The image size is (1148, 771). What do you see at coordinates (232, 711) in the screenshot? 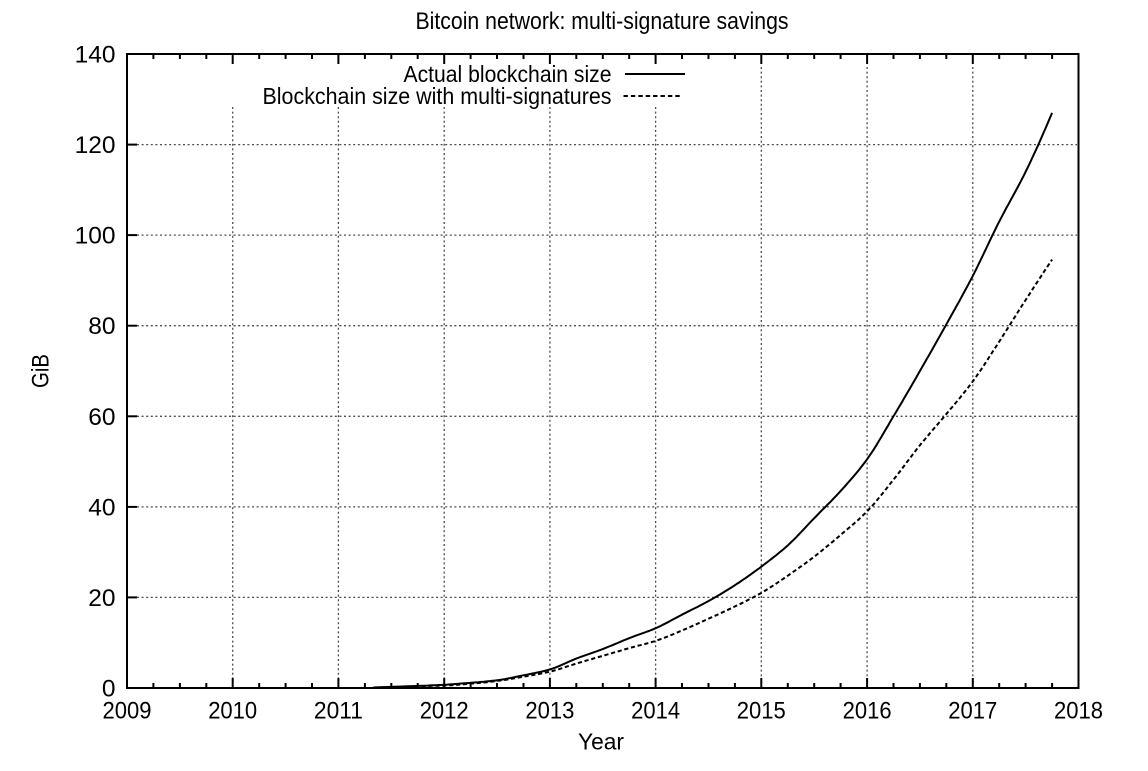
I see `svg-text: 2010` at bounding box center [232, 711].